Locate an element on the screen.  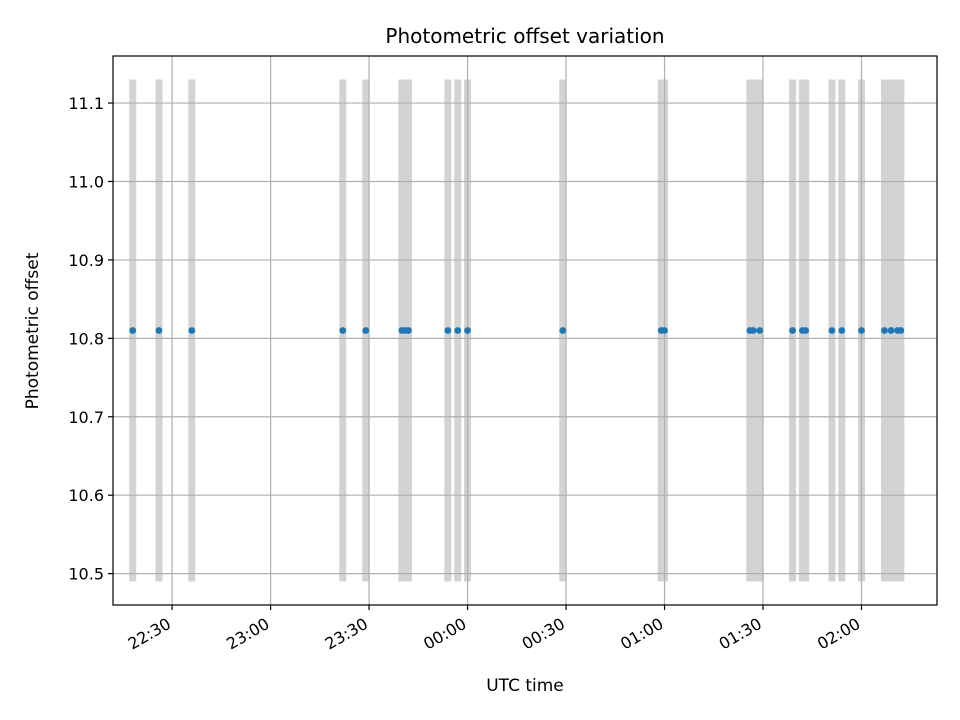
y-tick-label: 11.0 is located at coordinates (86, 181).